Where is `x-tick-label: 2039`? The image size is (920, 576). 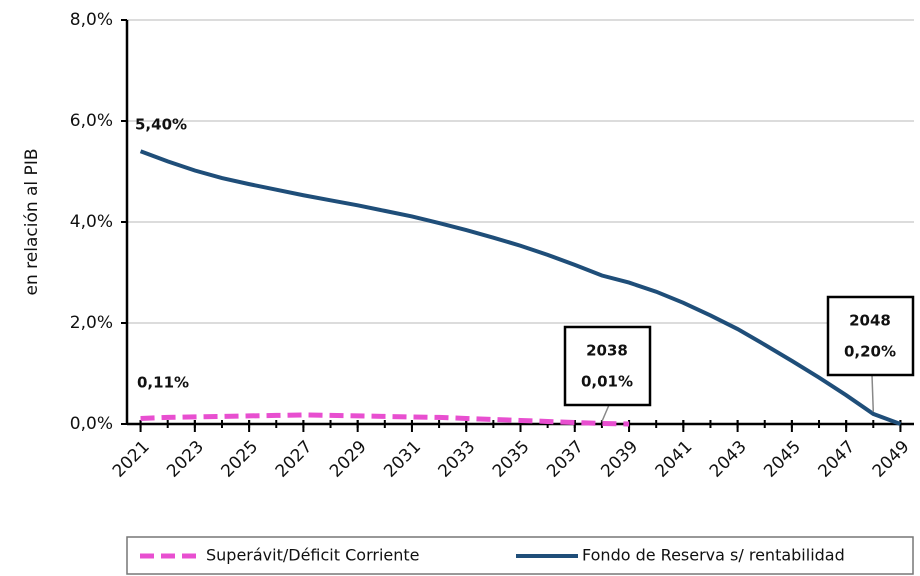
x-tick-label: 2039 is located at coordinates (619, 459).